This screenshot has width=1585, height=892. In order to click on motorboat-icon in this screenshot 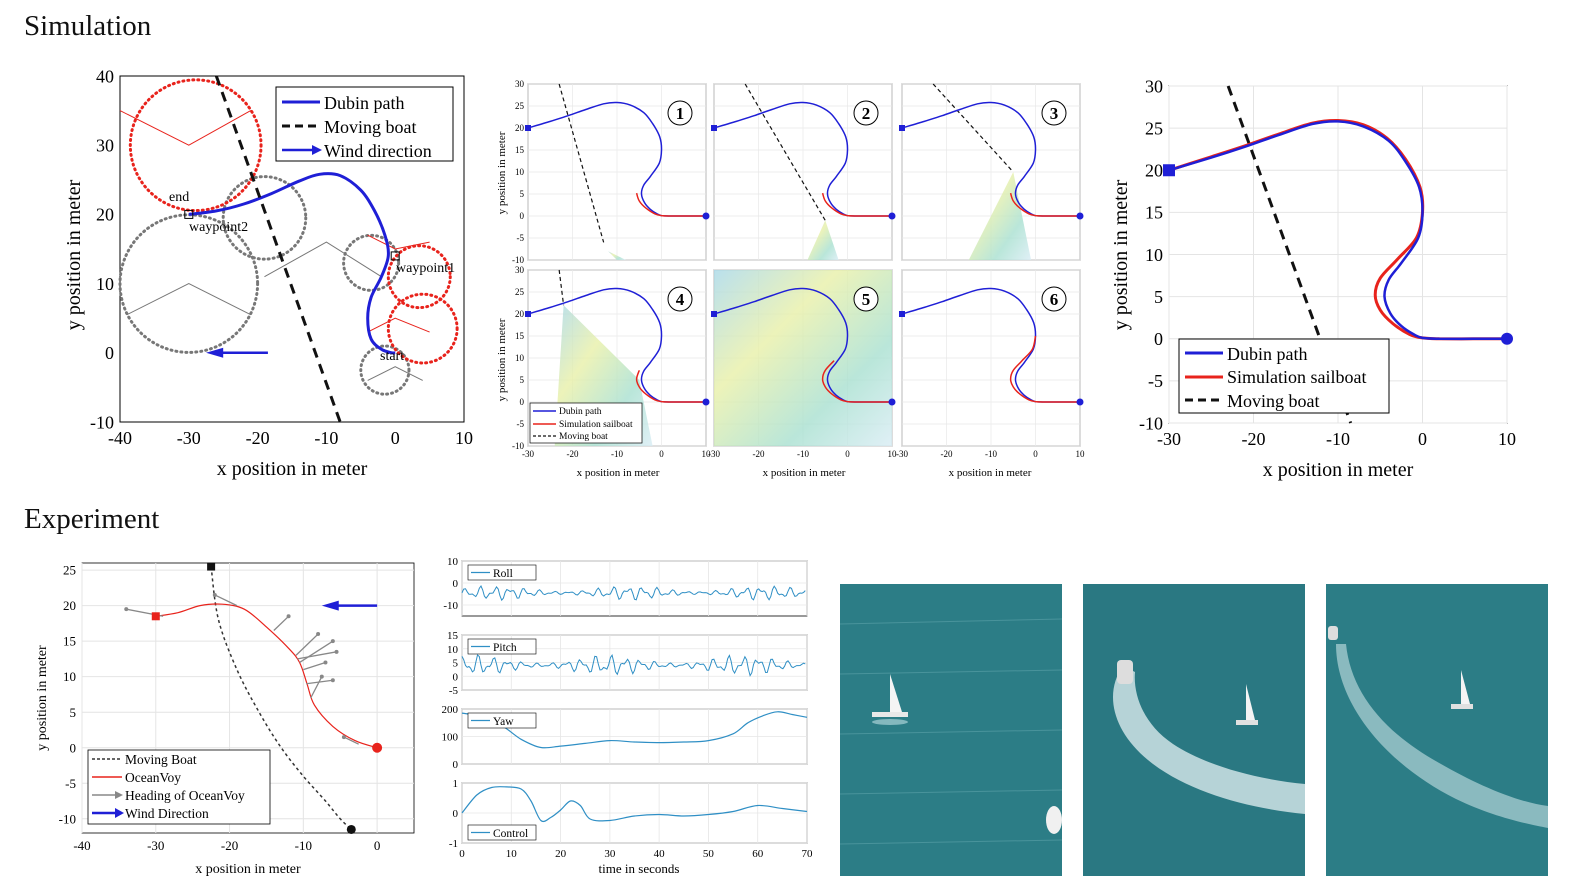, I will do `click(1333, 633)`.